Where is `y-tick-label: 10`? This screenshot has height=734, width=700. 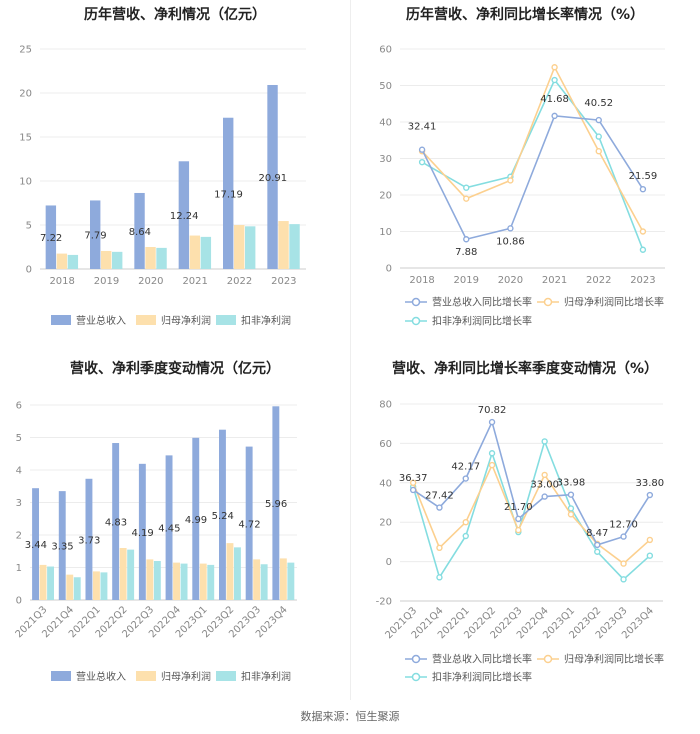 y-tick-label: 10 is located at coordinates (385, 232).